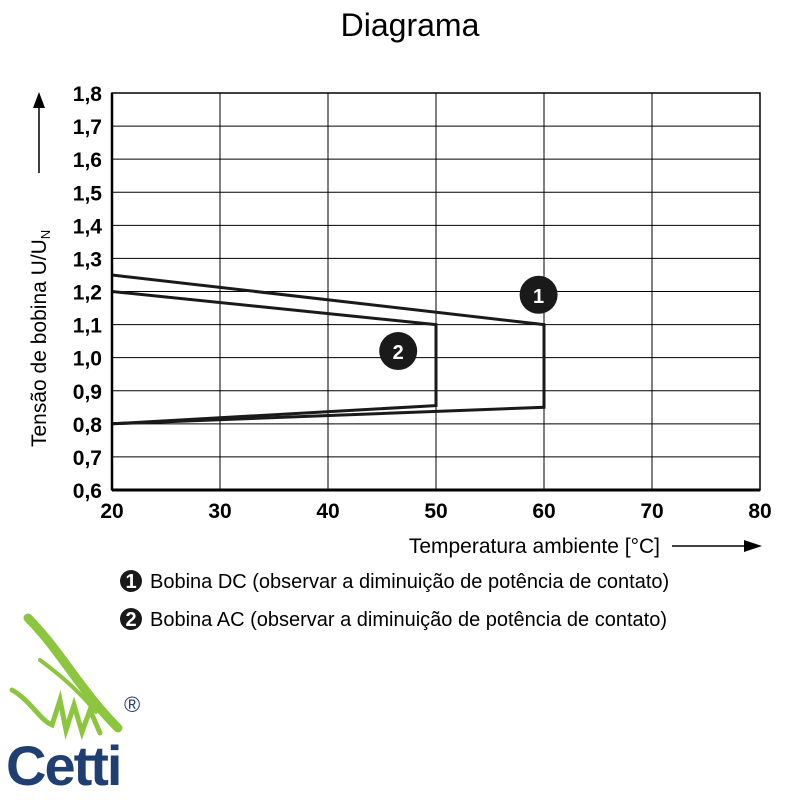 The height and width of the screenshot is (800, 800). Describe the element at coordinates (88, 94) in the screenshot. I see `y-tick-label-12: 1,8` at that location.